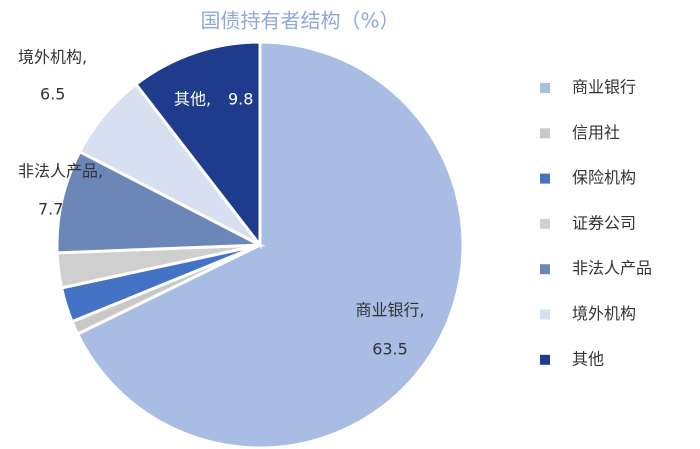  Describe the element at coordinates (240, 99) in the screenshot. I see `data-label: 9.8` at that location.